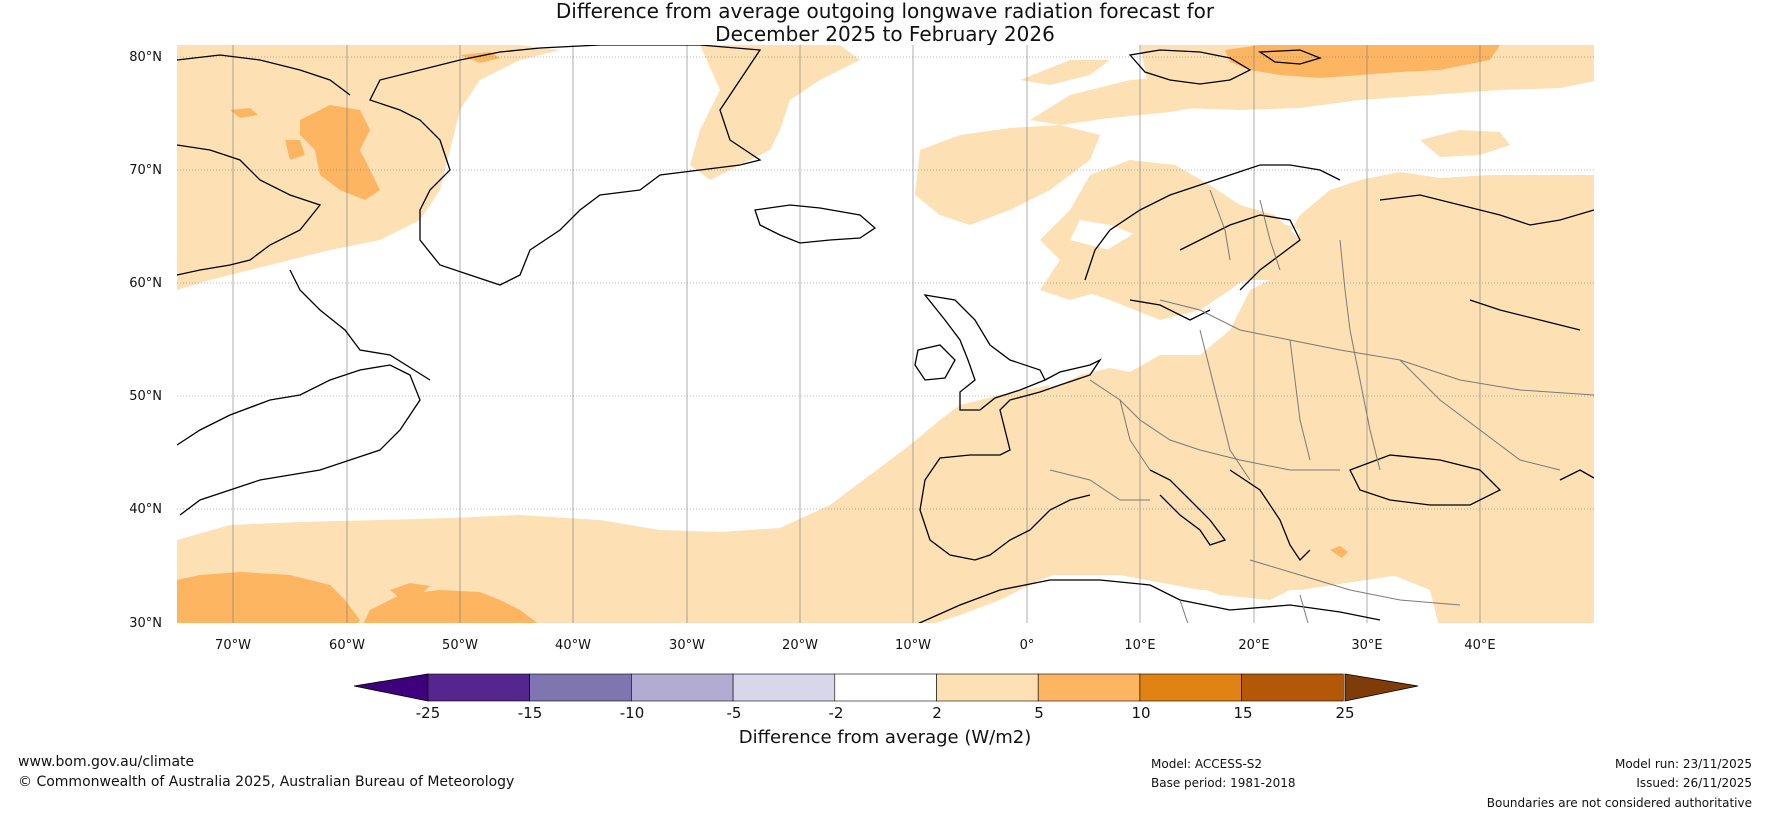 The width and height of the screenshot is (1770, 816). What do you see at coordinates (800, 645) in the screenshot?
I see `lon-label-20w: 20°W` at bounding box center [800, 645].